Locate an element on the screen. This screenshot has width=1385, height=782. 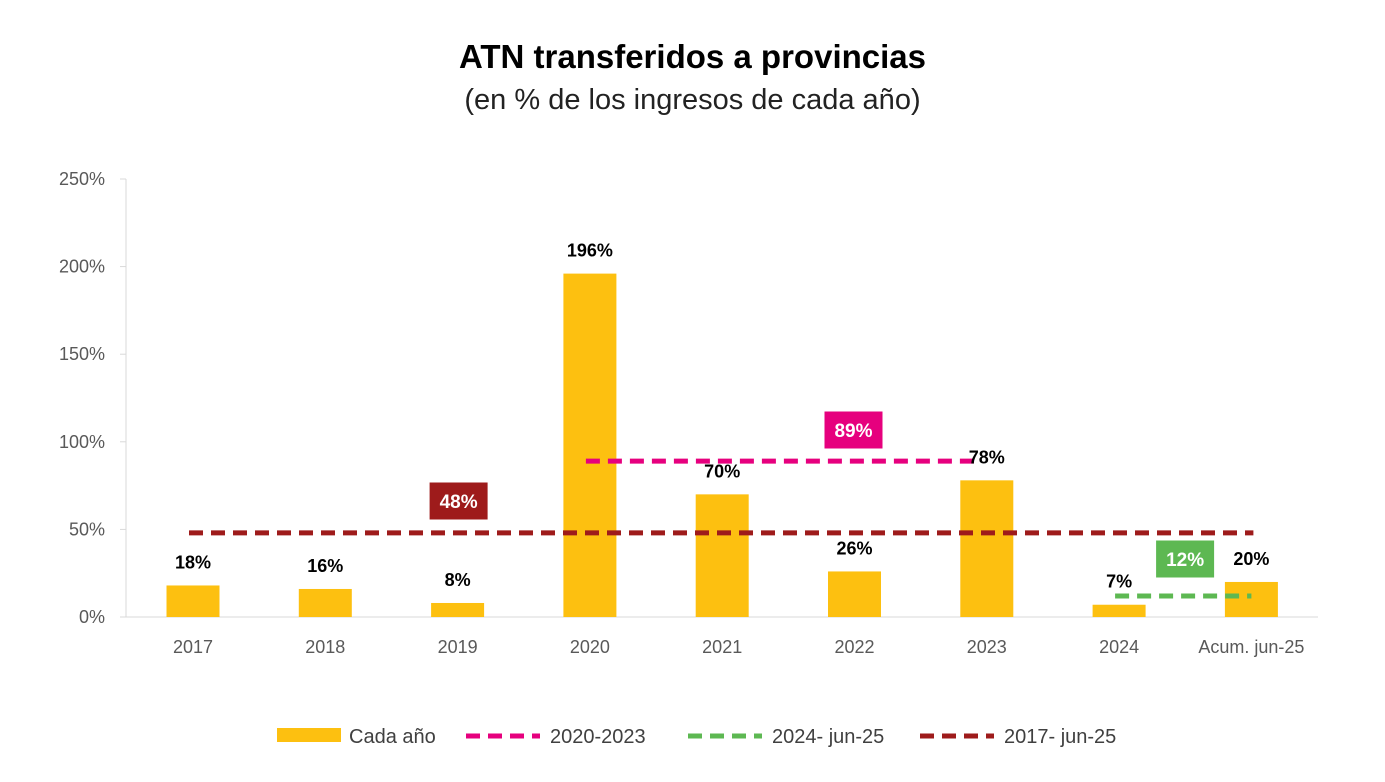
average-lines is located at coordinates (721, 528).